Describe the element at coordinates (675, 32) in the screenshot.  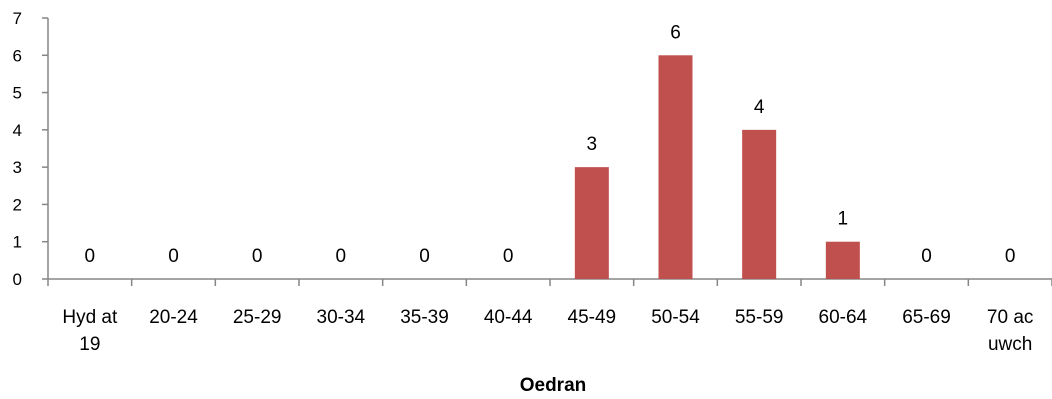
I see `data-label: 6` at that location.